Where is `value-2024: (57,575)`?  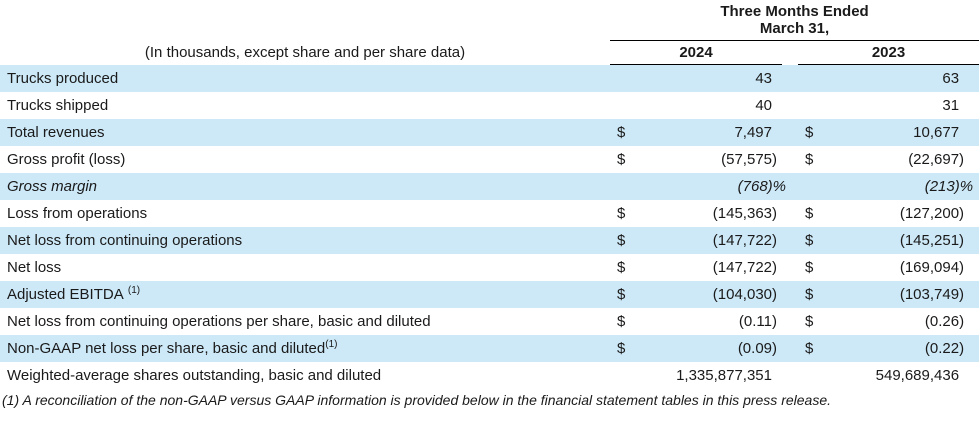
value-2024: (57,575) is located at coordinates (749, 159).